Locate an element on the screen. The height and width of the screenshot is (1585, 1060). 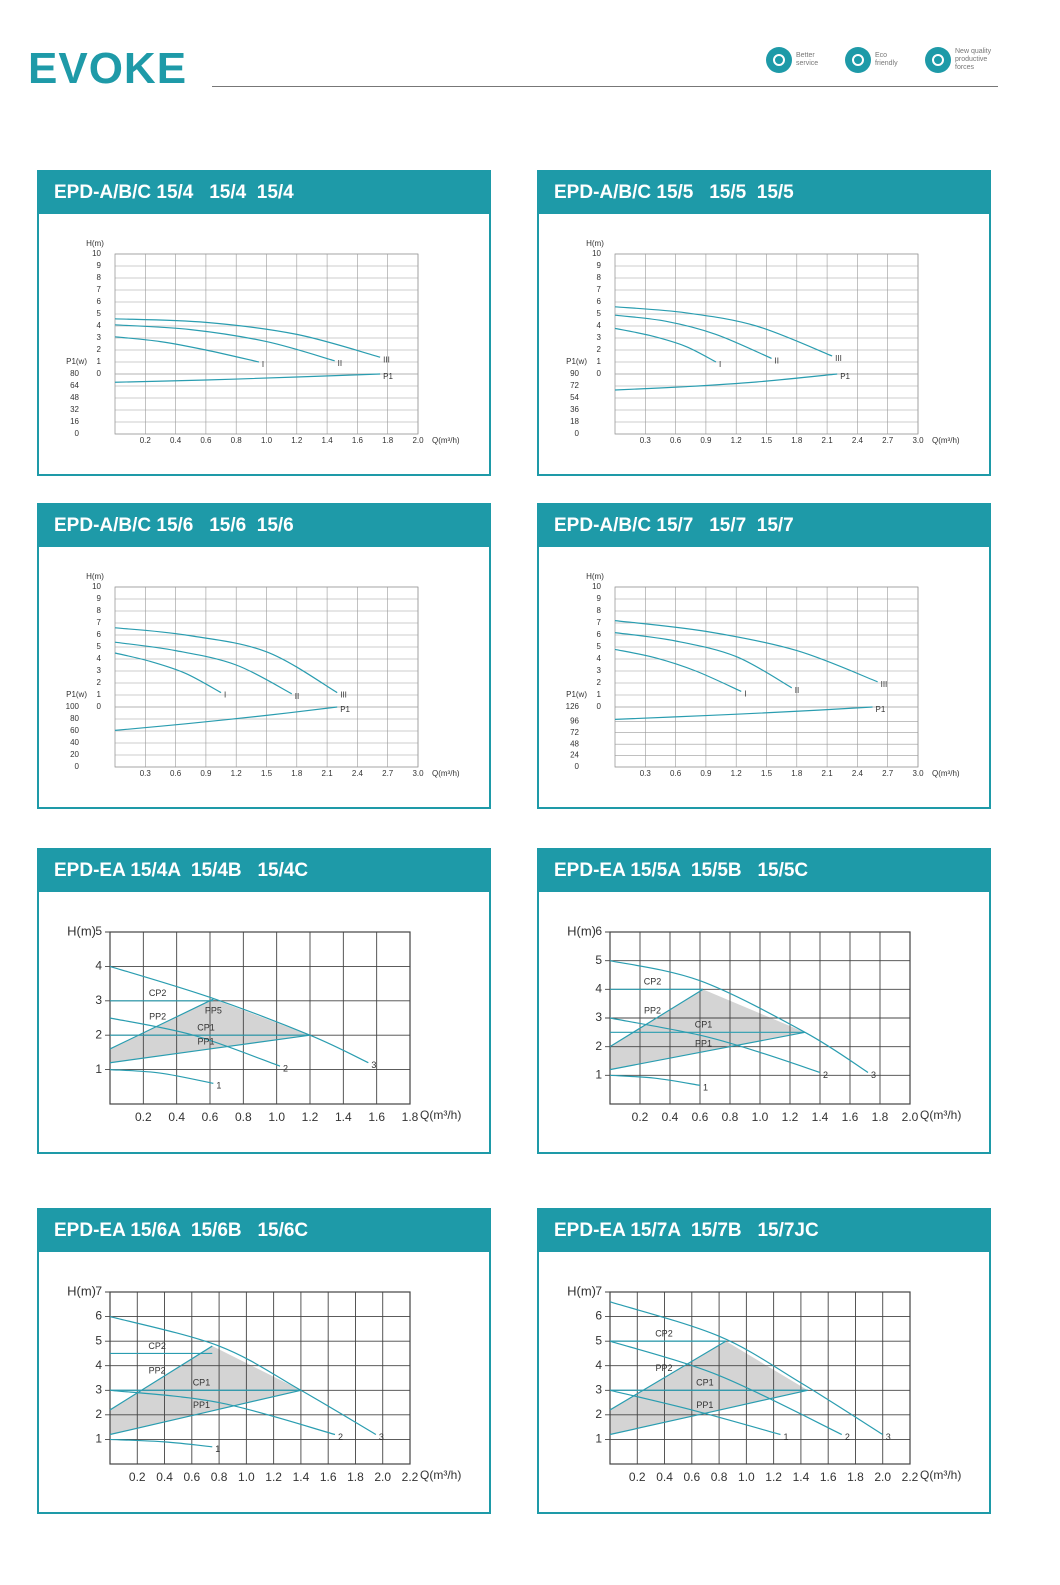
series-label: II is located at coordinates (340, 363).